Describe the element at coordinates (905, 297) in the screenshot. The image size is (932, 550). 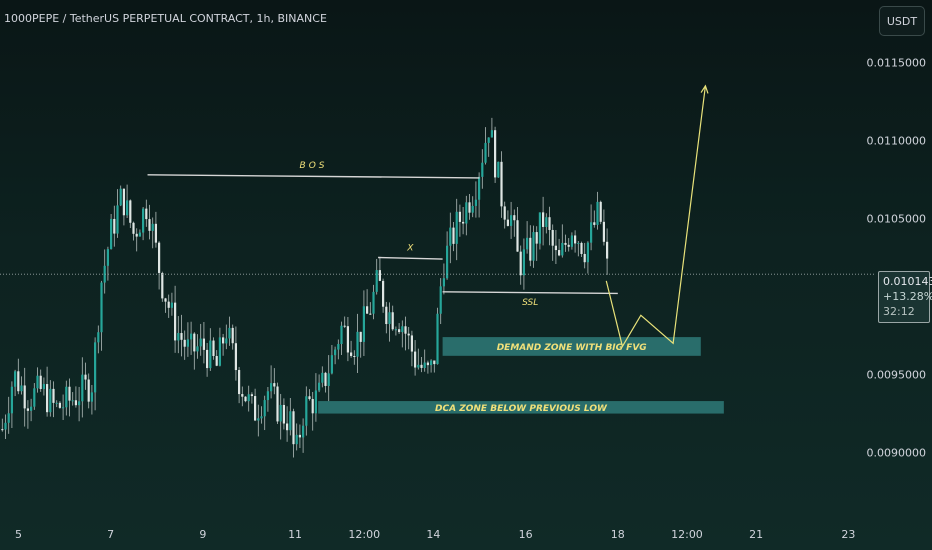
I see `last-price-tag: 0.0101430 +13.28% 32:12` at that location.